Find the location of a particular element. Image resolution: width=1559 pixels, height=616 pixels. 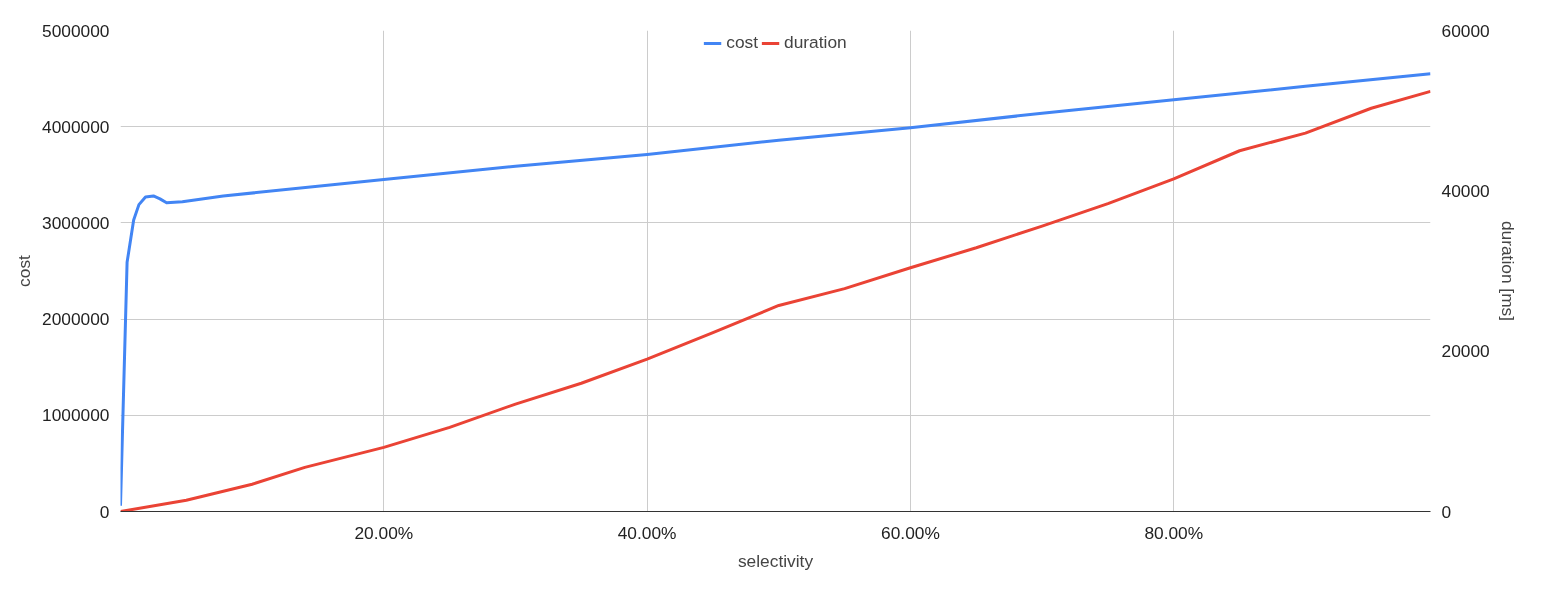

legend-label: cost is located at coordinates (742, 42).